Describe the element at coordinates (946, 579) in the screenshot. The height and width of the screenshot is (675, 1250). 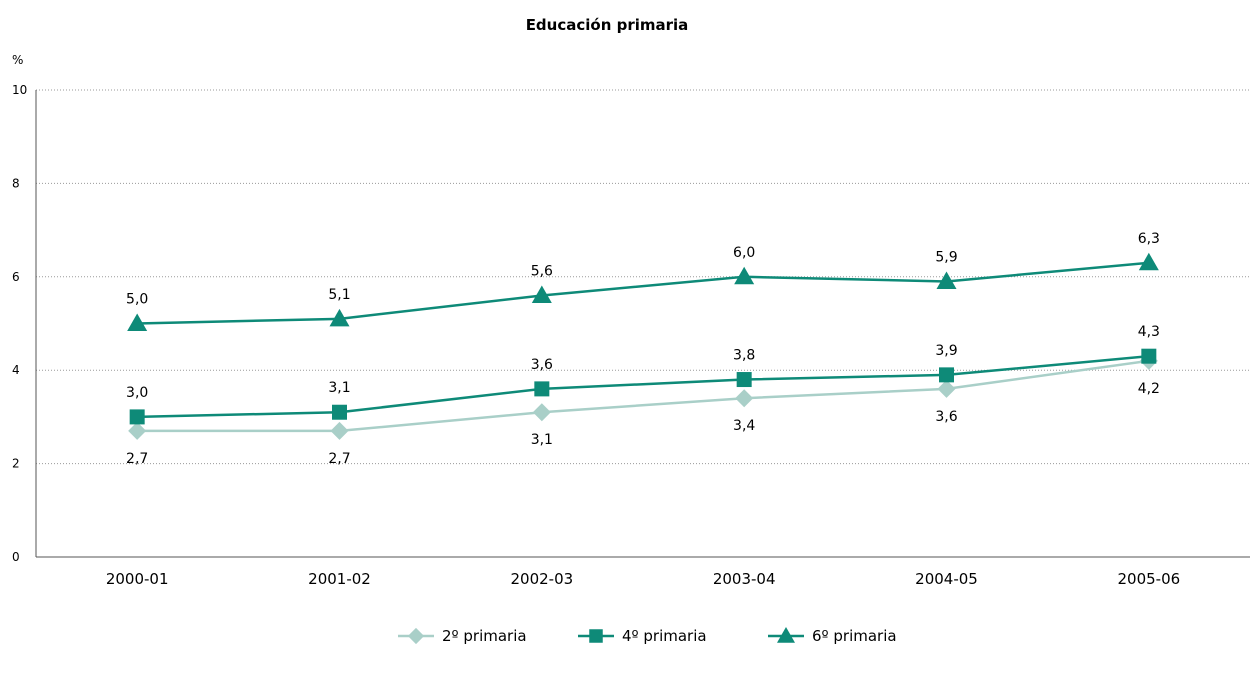
I see `x-tick-label: 2004-05` at that location.